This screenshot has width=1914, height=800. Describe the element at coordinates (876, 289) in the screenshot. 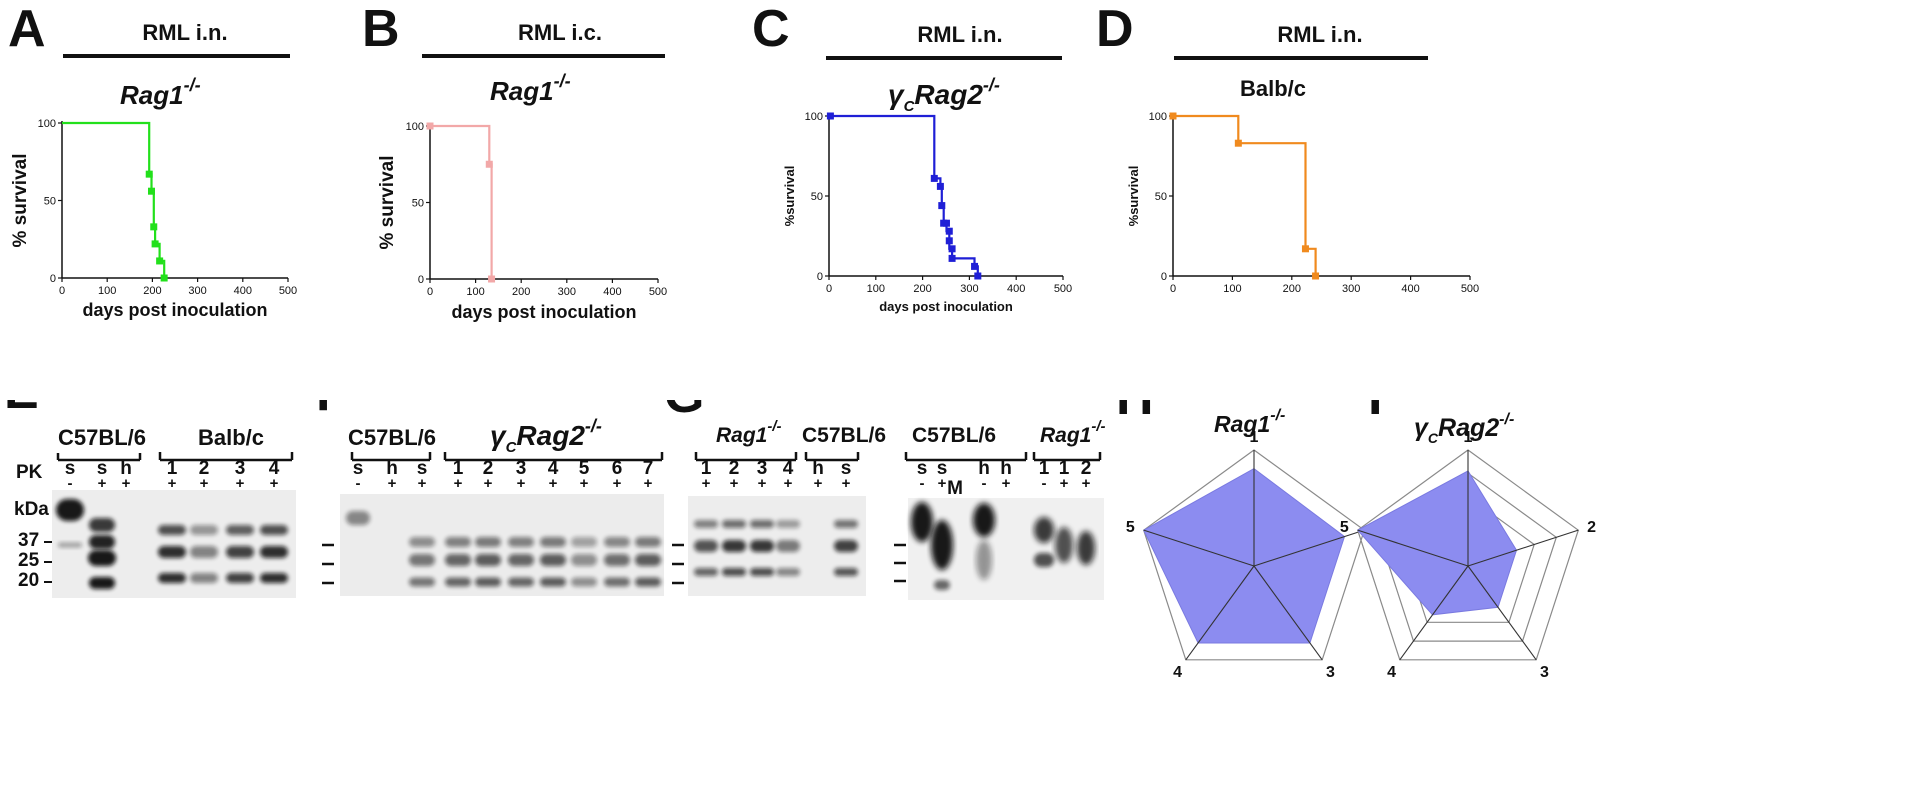

I see `x-tick-label: 100` at that location.